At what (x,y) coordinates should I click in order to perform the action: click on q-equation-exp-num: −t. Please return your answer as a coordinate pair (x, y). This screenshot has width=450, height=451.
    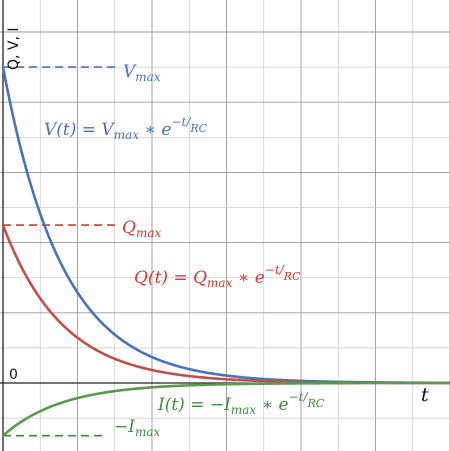
    Looking at the image, I should click on (272, 270).